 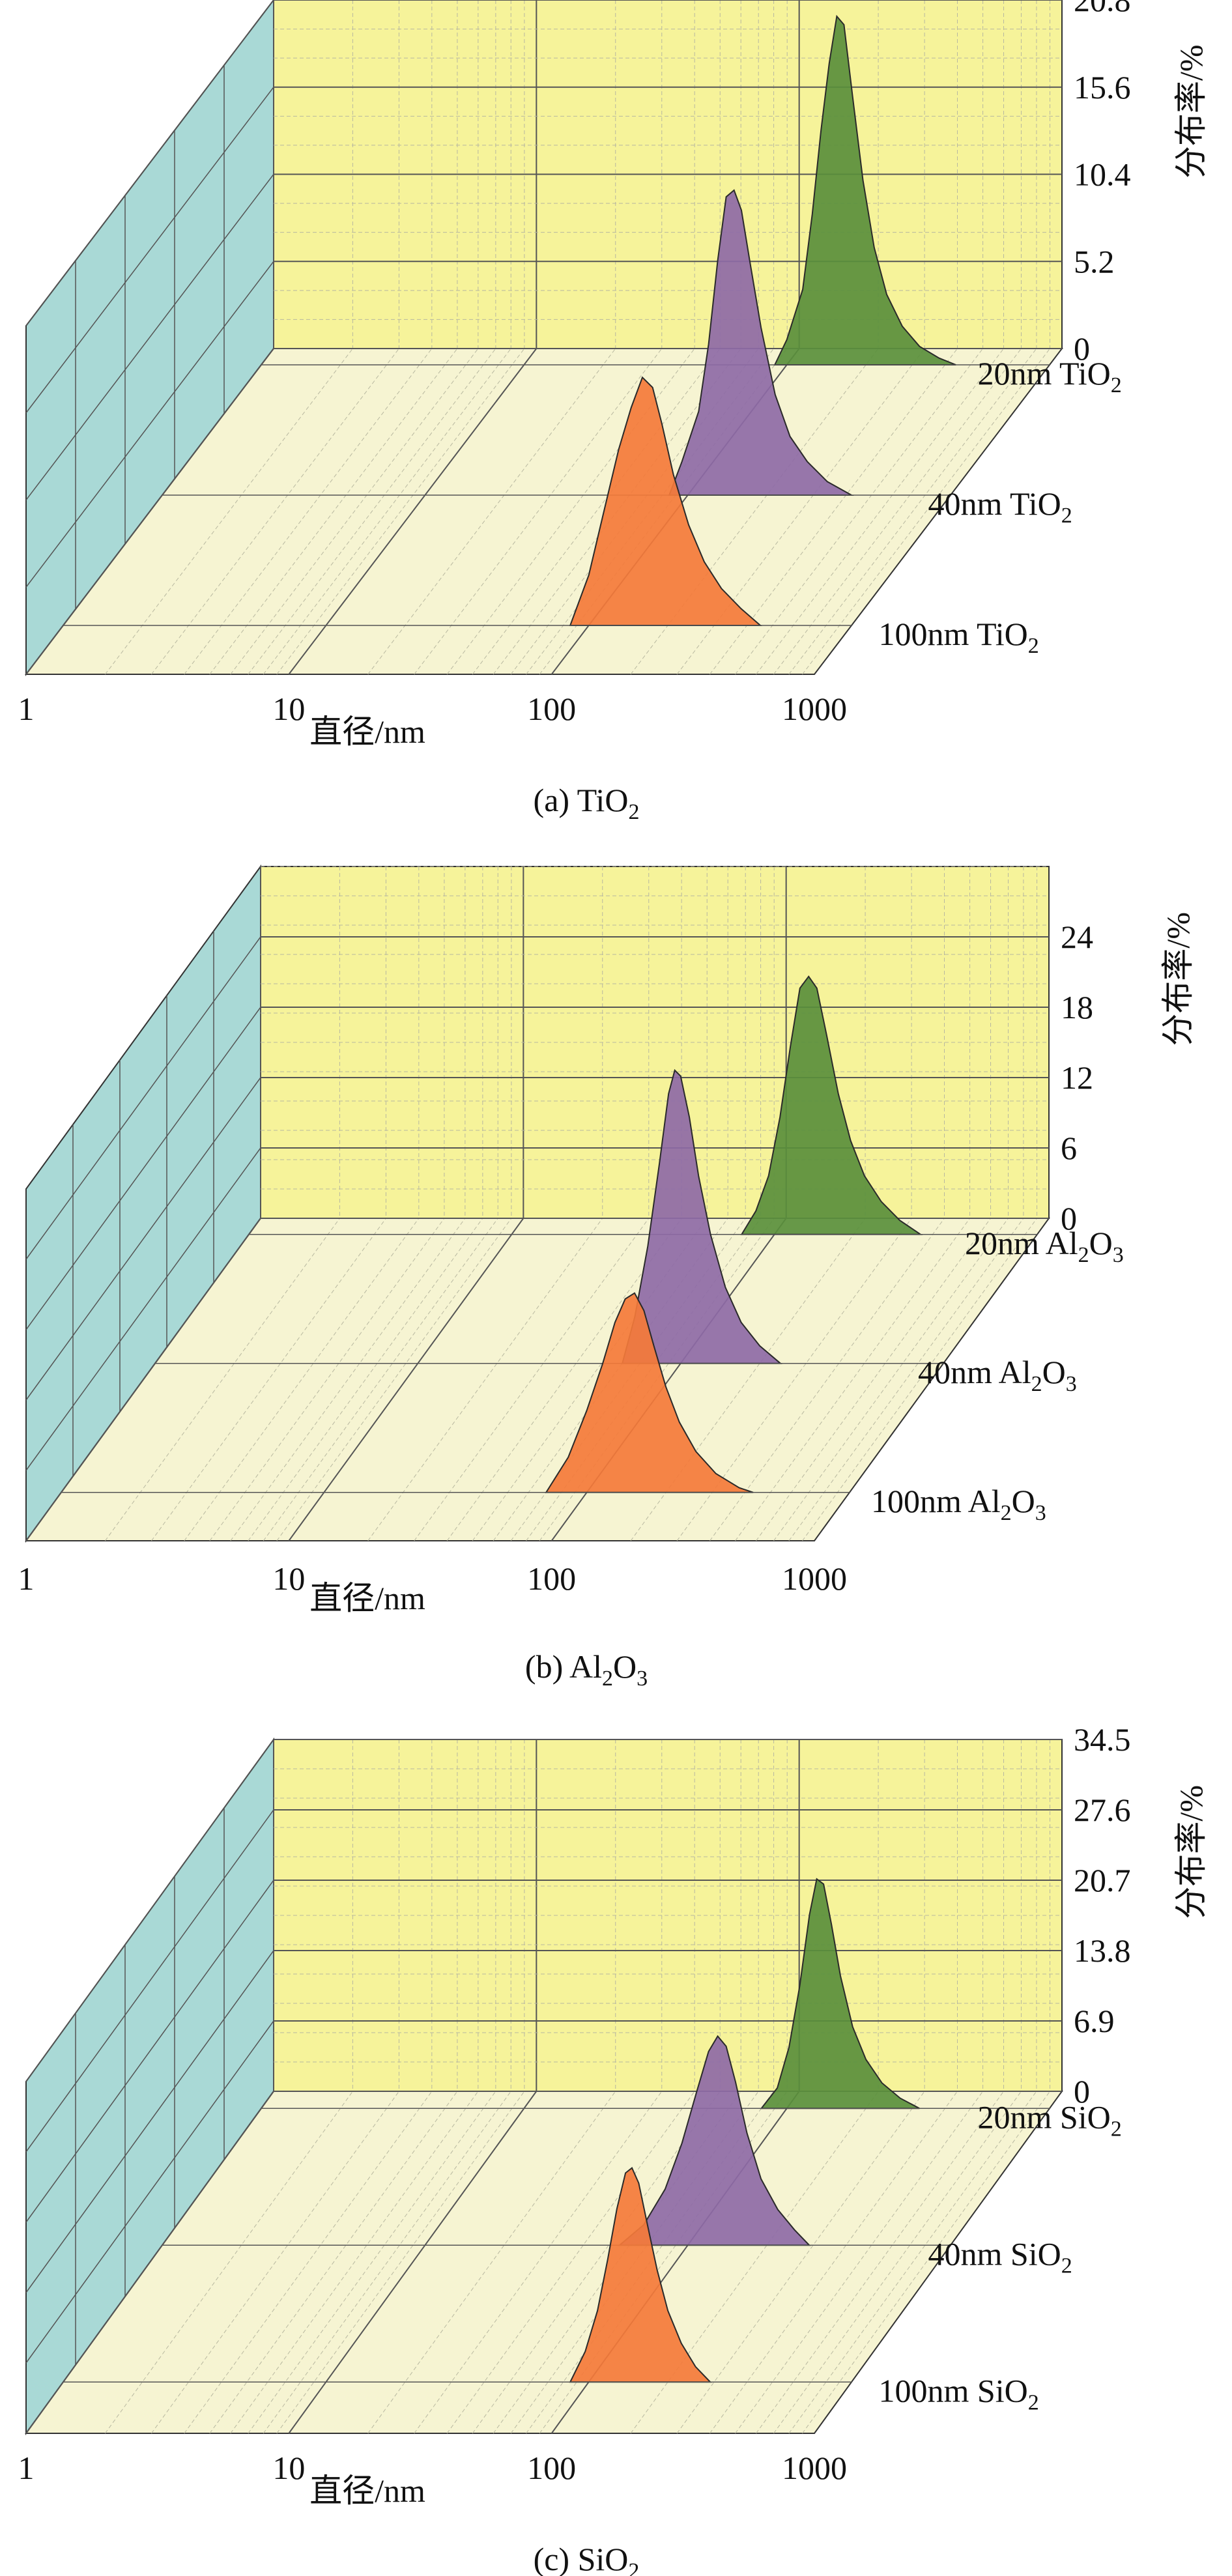 I want to click on z-tick-label: 6.9, so click(x=1094, y=2021).